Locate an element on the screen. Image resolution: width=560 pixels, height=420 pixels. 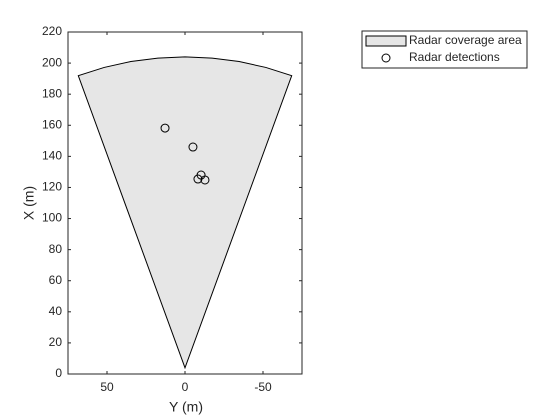
y-tick-label: 40 is located at coordinates (56, 311).